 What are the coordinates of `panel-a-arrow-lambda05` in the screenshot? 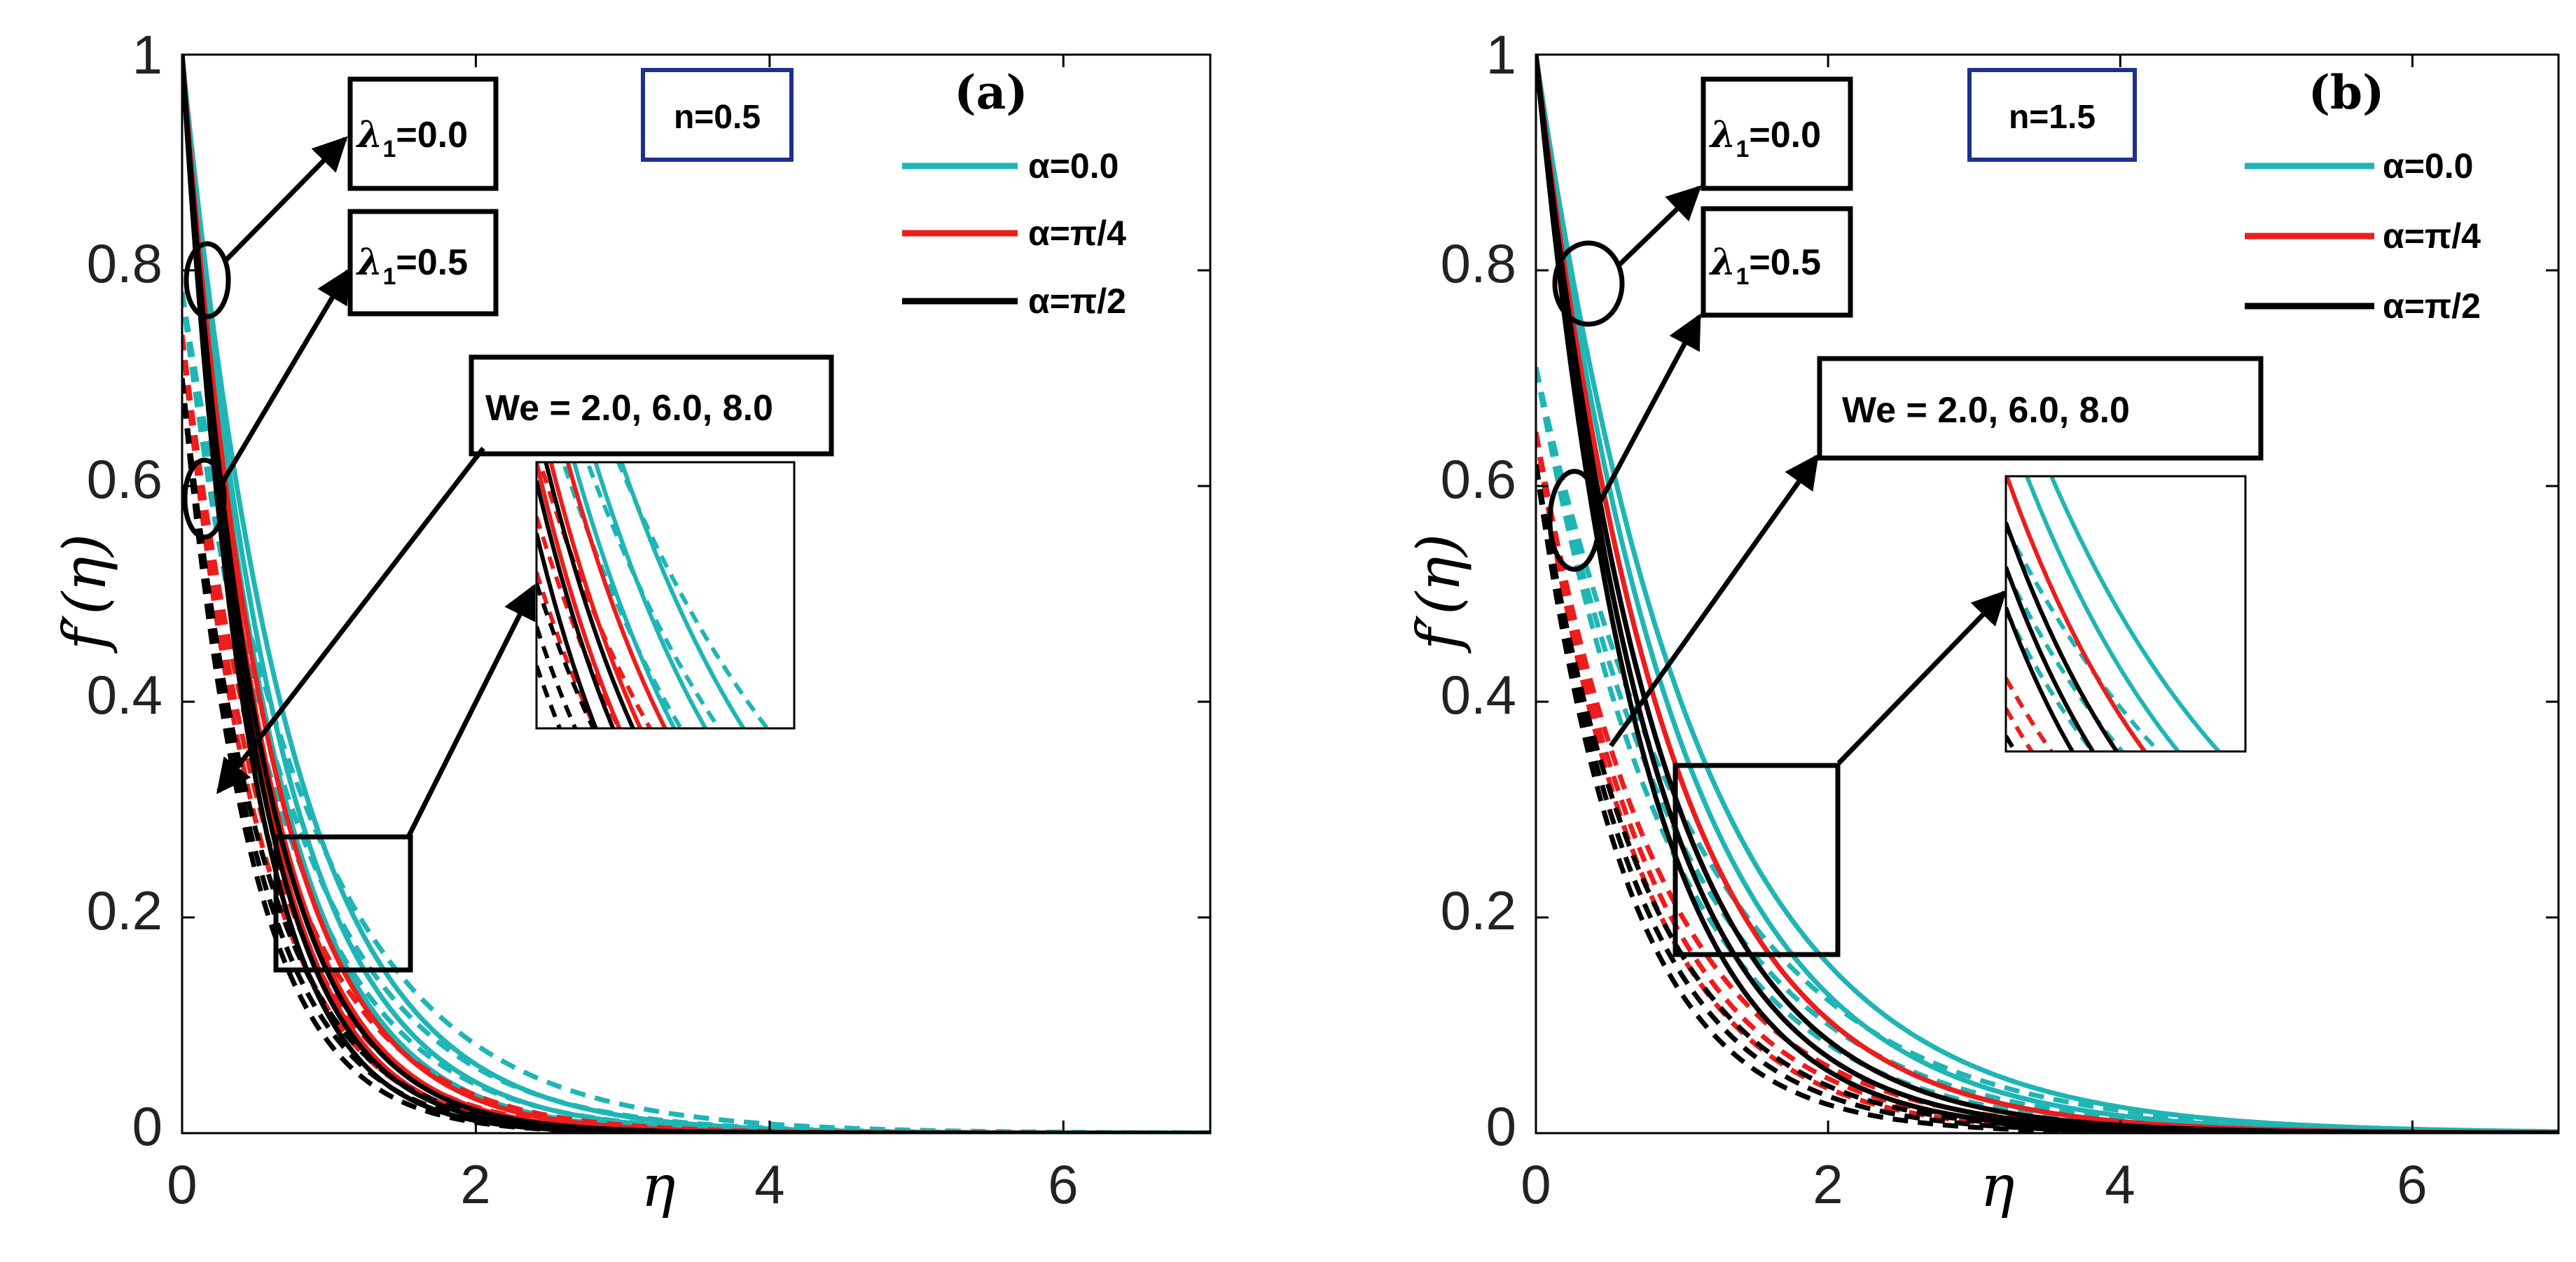 It's located at (285, 376).